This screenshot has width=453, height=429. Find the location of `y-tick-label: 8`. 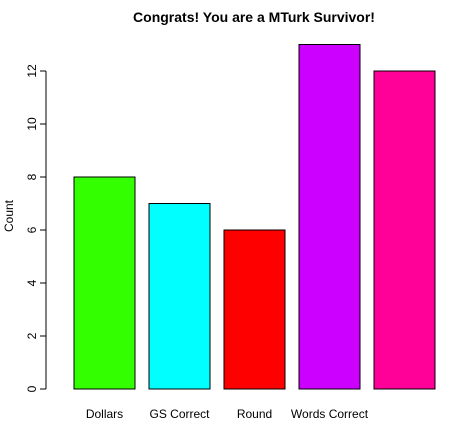

y-tick-label: 8 is located at coordinates (32, 176).